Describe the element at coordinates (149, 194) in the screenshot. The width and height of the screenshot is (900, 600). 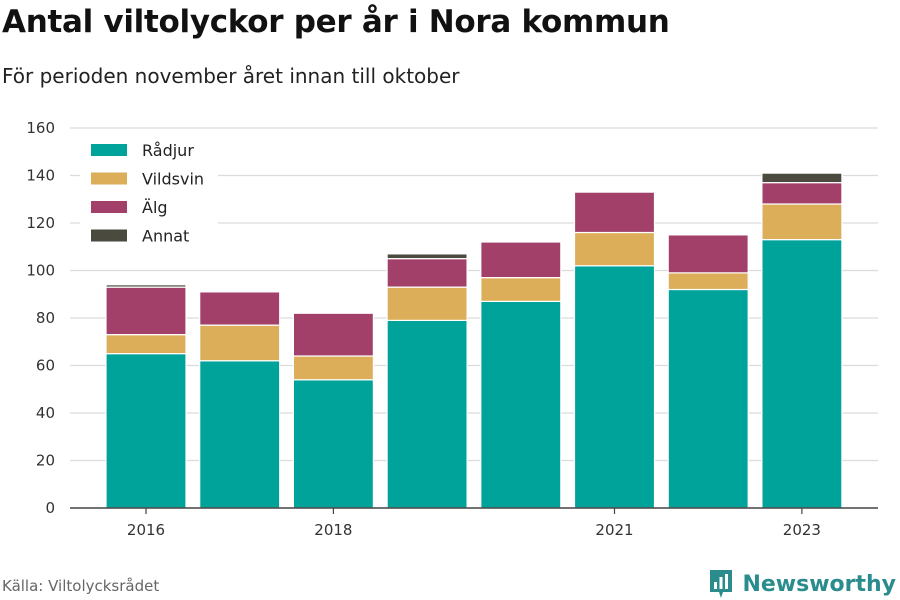
I see `legend: Rådjur Vildsvin Älg Annat` at that location.